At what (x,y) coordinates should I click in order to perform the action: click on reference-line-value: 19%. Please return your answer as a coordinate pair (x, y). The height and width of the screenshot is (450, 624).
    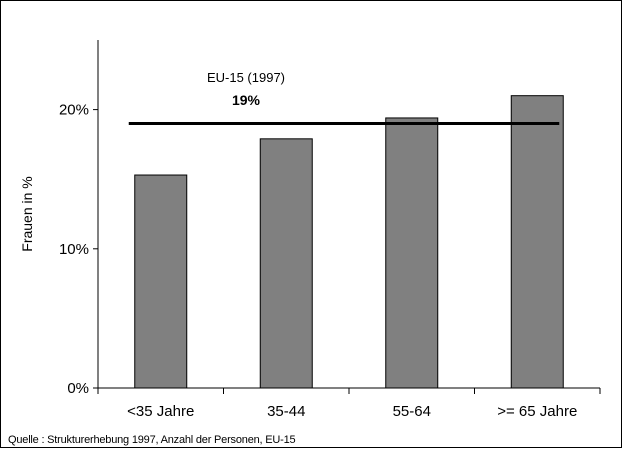
    Looking at the image, I should click on (246, 100).